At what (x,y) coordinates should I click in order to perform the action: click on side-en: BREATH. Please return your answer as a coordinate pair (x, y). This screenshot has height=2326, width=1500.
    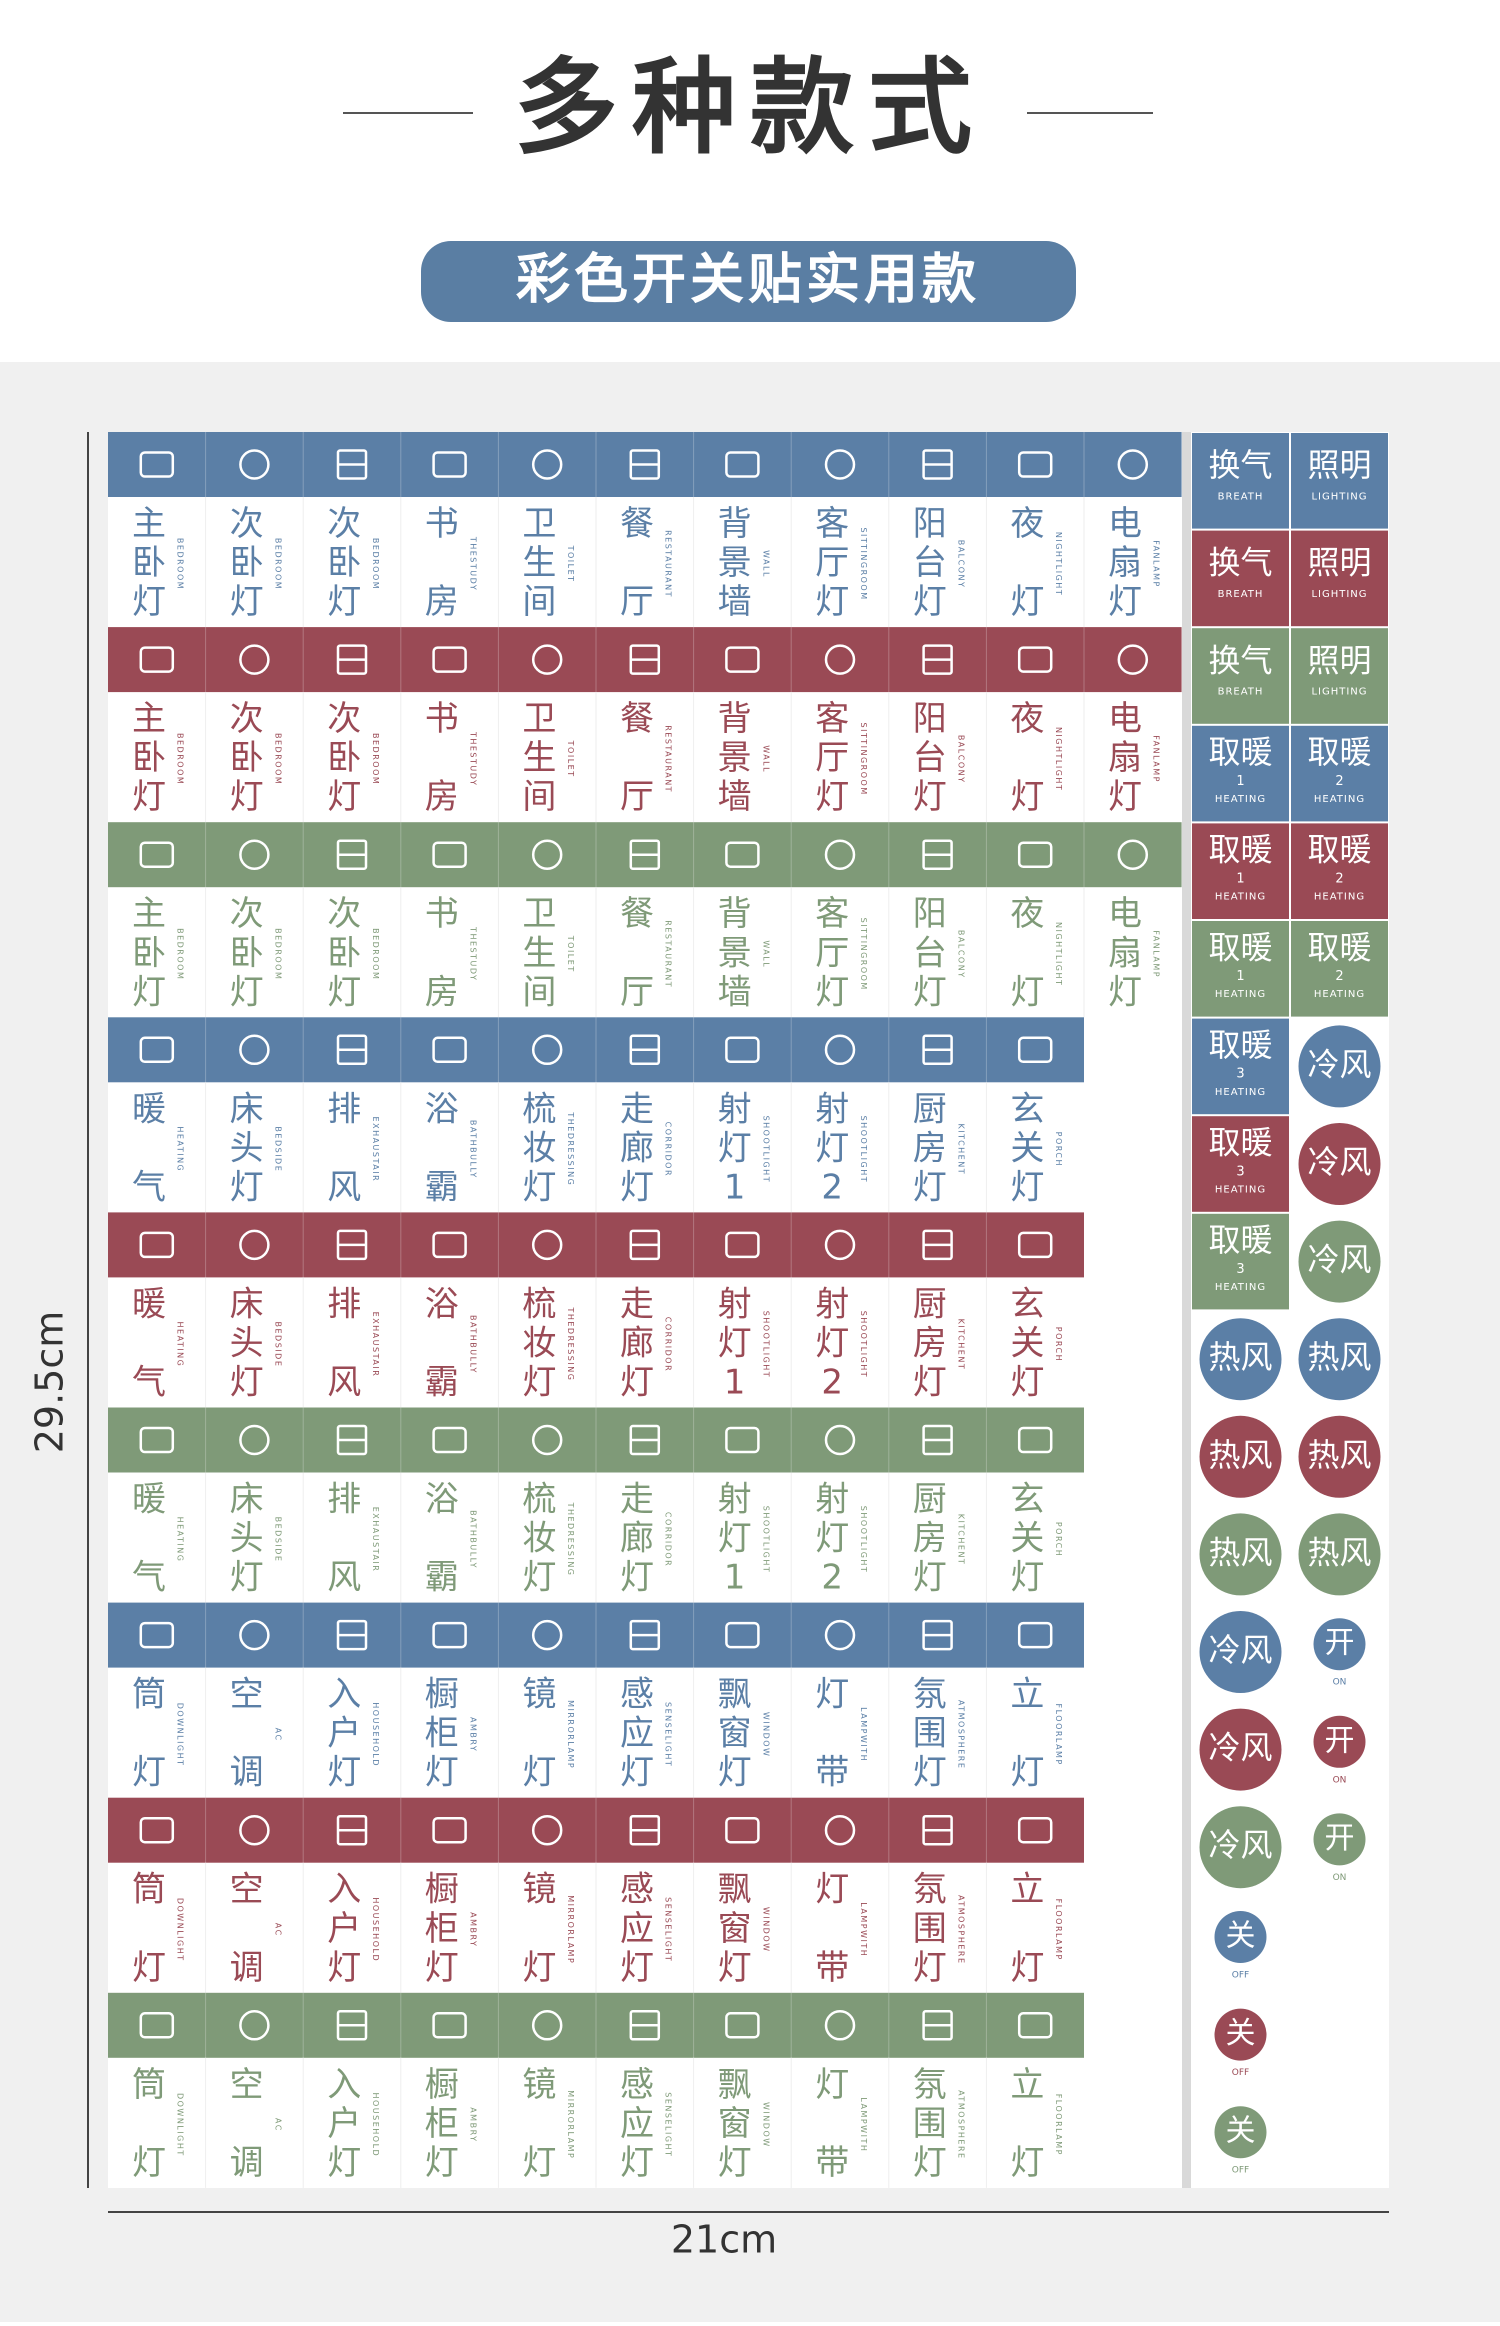
    Looking at the image, I should click on (1241, 594).